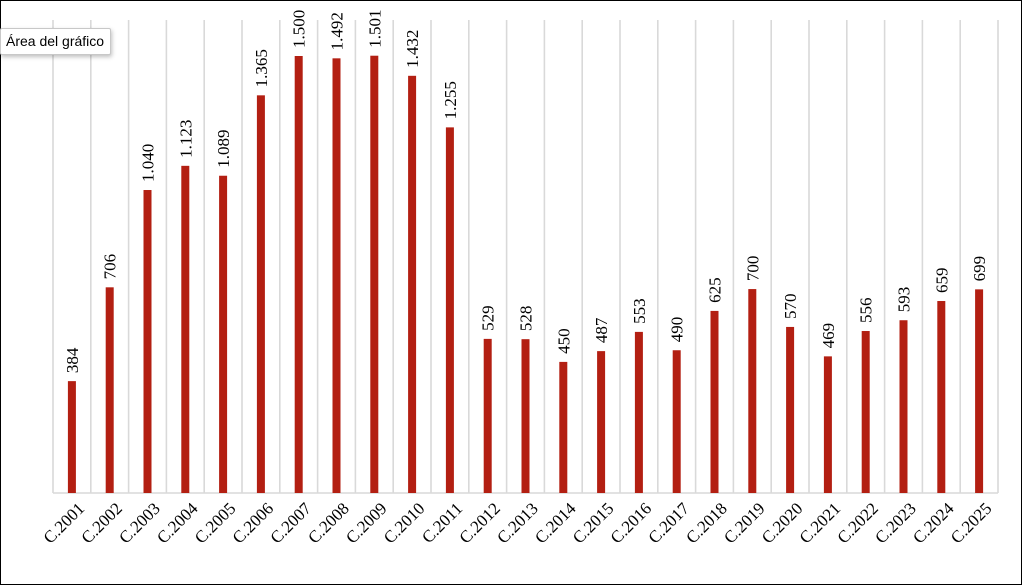  Describe the element at coordinates (404, 523) in the screenshot. I see `category-label: C.2010` at that location.